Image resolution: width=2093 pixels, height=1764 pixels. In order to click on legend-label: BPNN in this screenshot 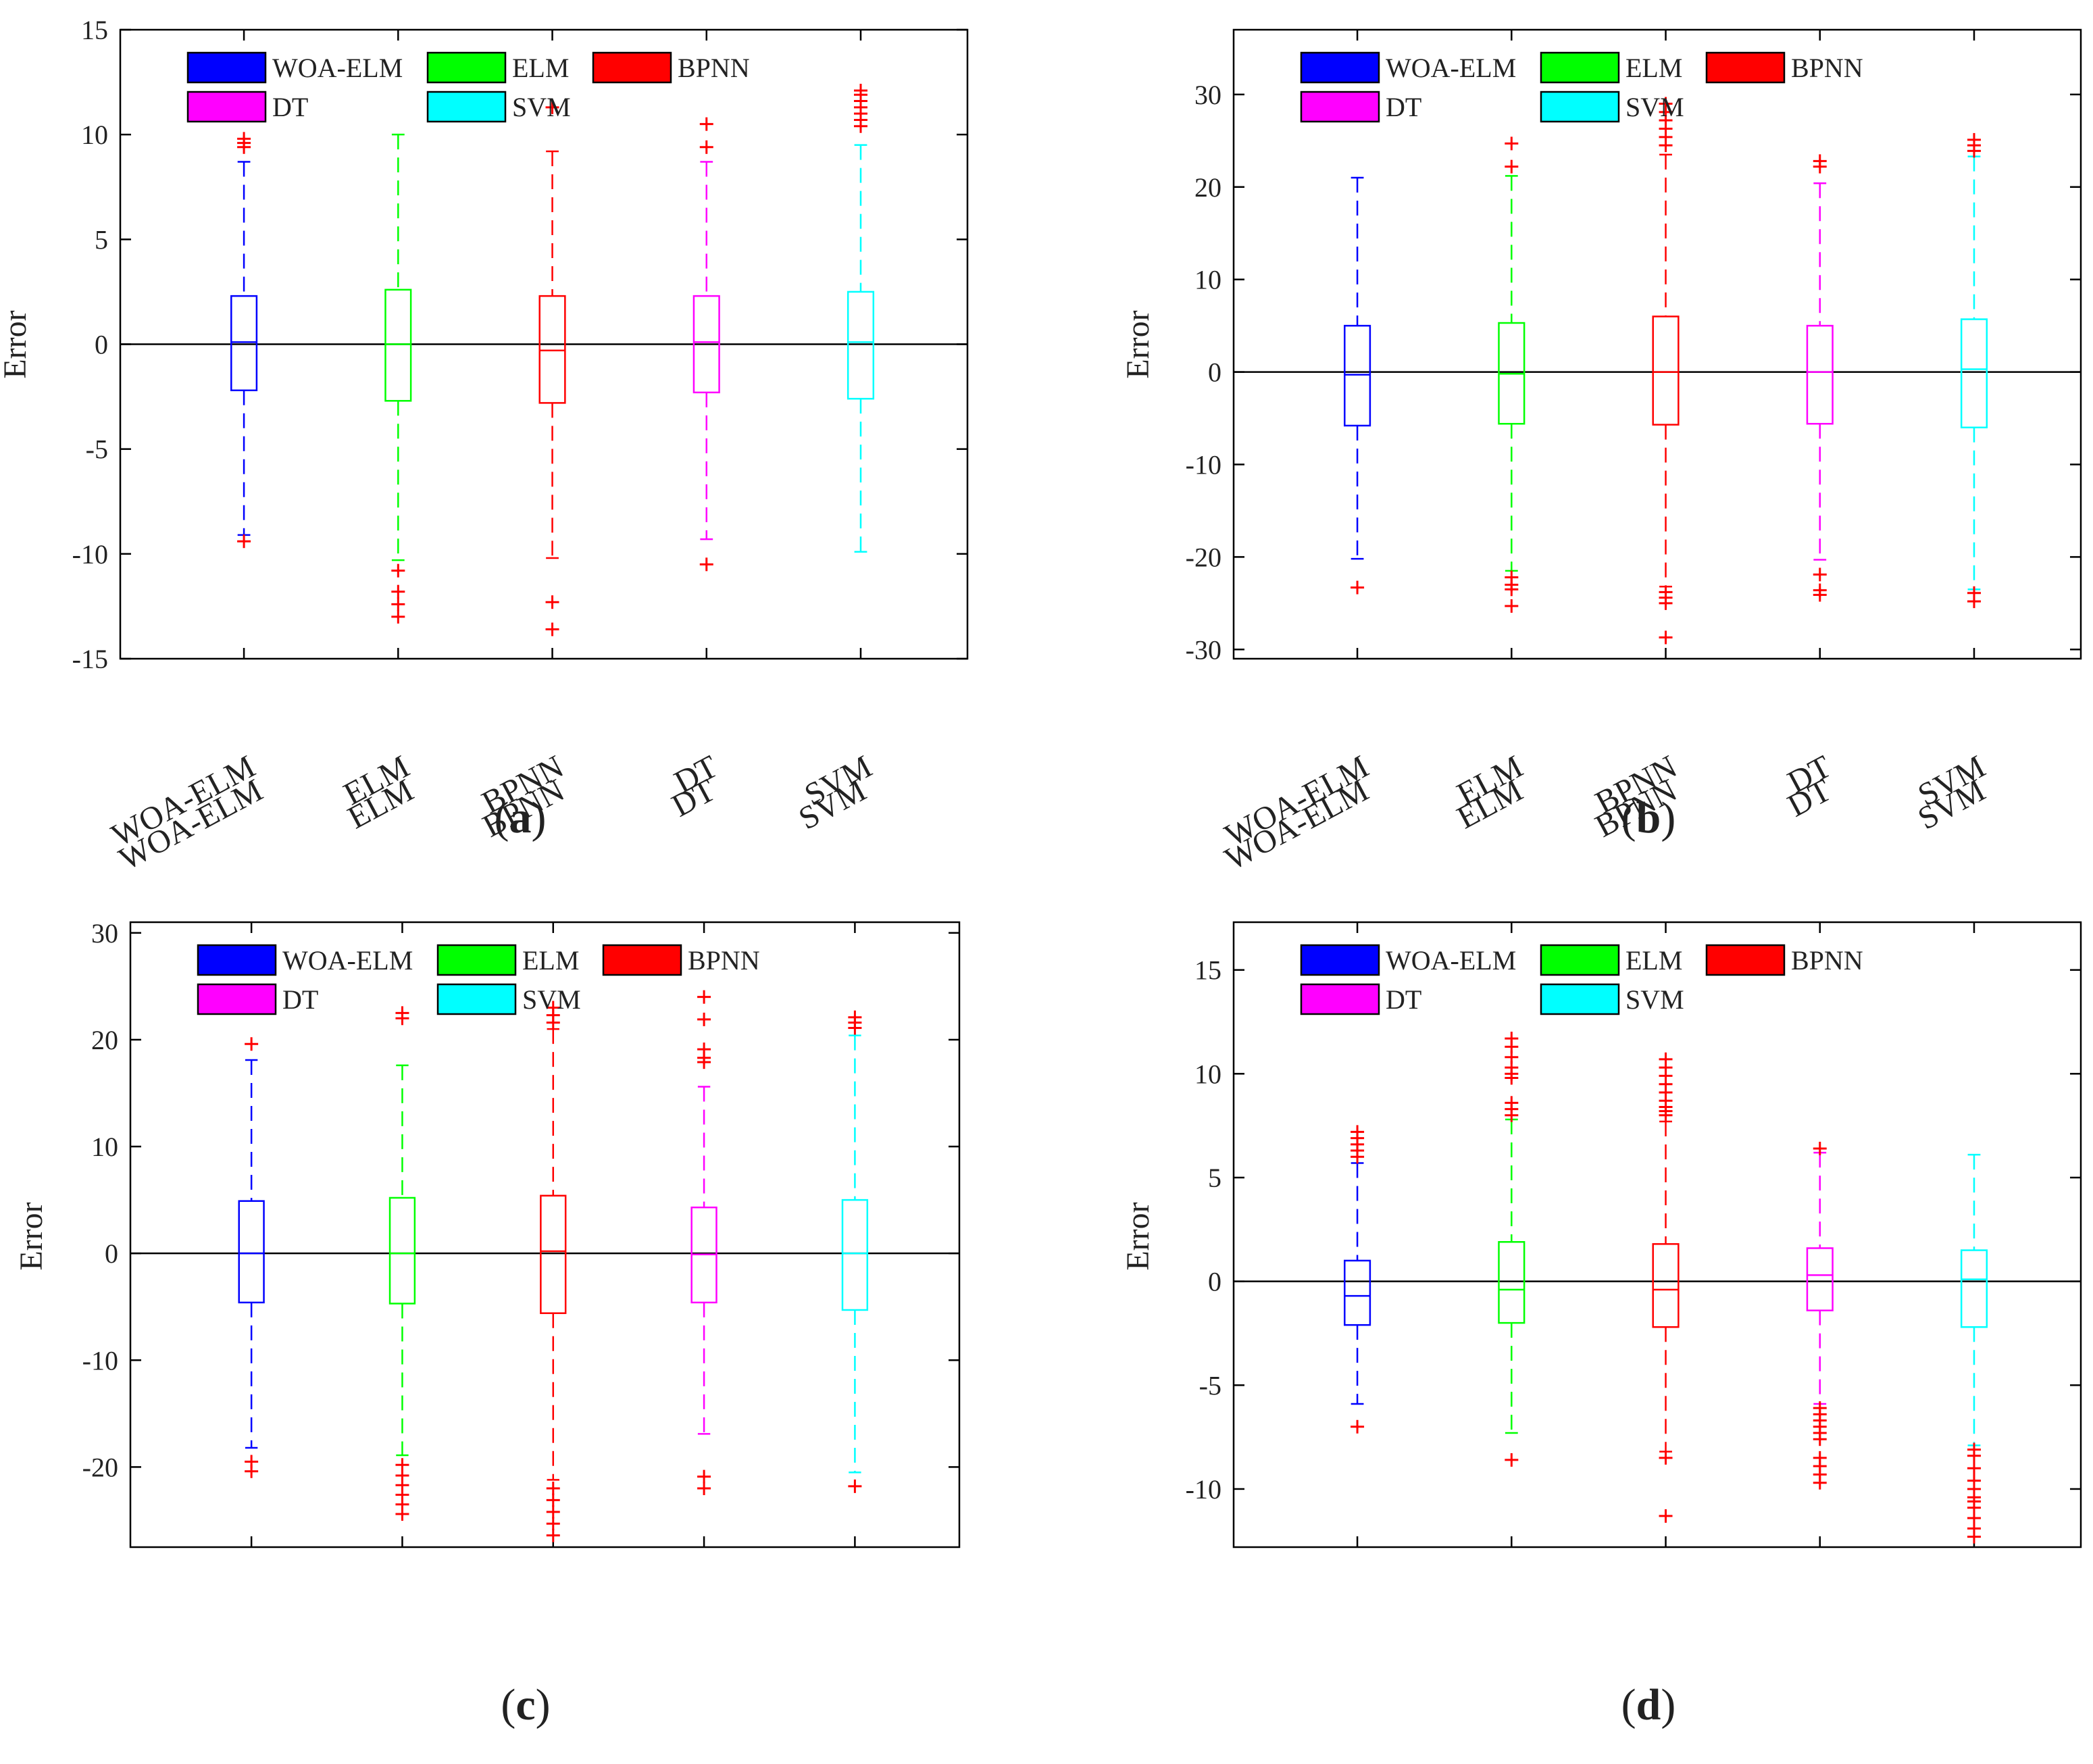, I will do `click(1827, 68)`.